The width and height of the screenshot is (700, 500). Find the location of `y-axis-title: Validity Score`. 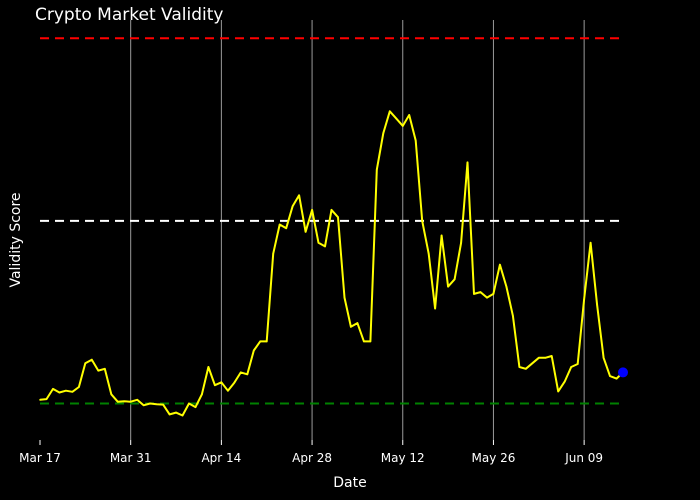

y-axis-title: Validity Score is located at coordinates (16, 239).